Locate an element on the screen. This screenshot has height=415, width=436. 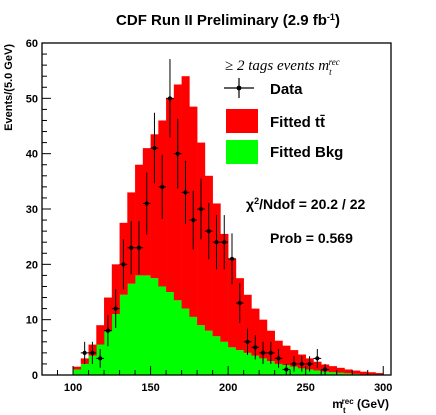
legend-header: ≥ 2 tags events mtrec is located at coordinates (282, 67).